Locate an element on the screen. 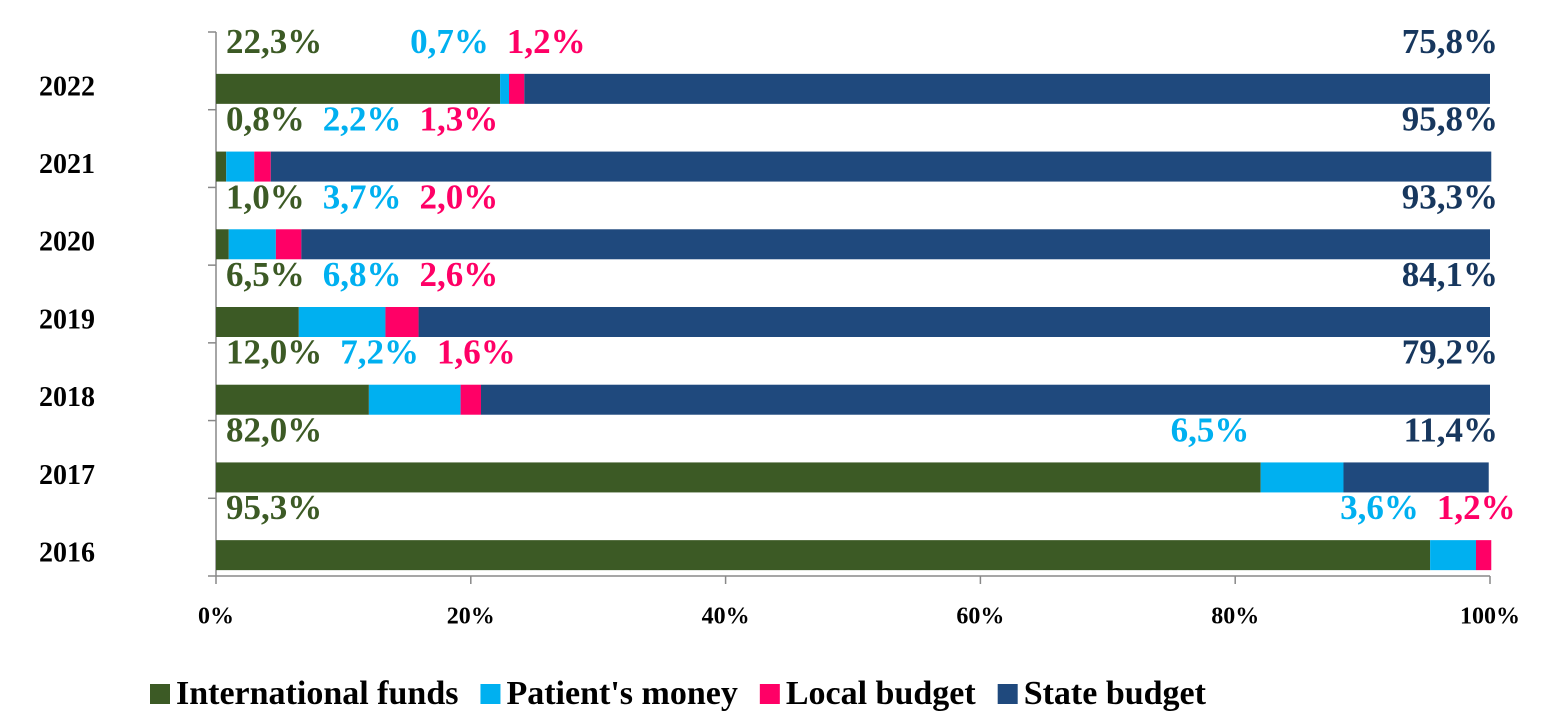  data-label: 79,2% is located at coordinates (1450, 352).